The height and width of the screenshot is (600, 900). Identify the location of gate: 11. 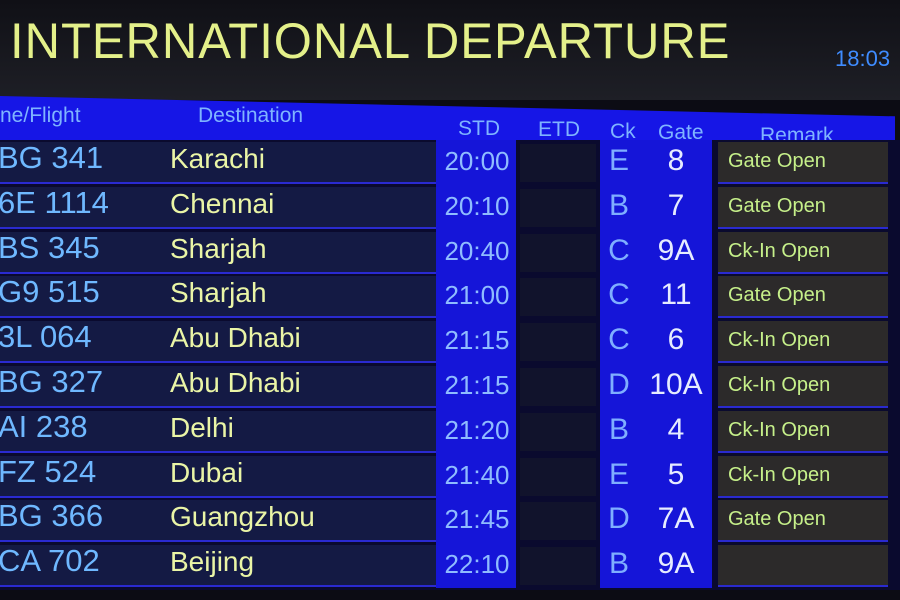
(676, 295).